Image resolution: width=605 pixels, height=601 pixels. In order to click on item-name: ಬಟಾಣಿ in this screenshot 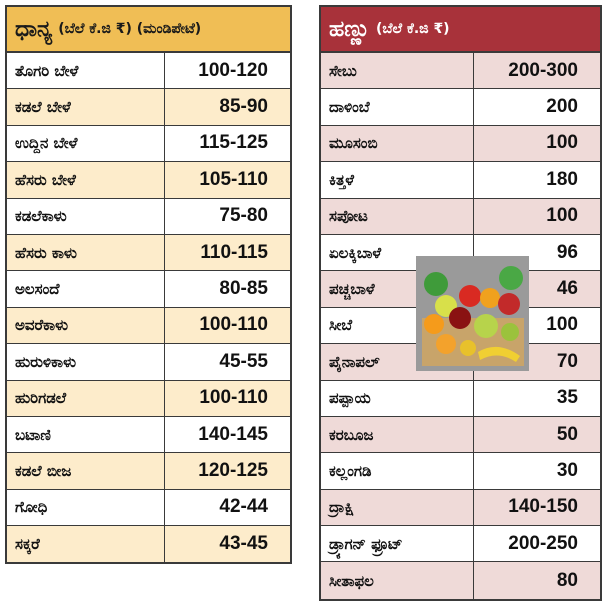, I will do `click(86, 434)`.